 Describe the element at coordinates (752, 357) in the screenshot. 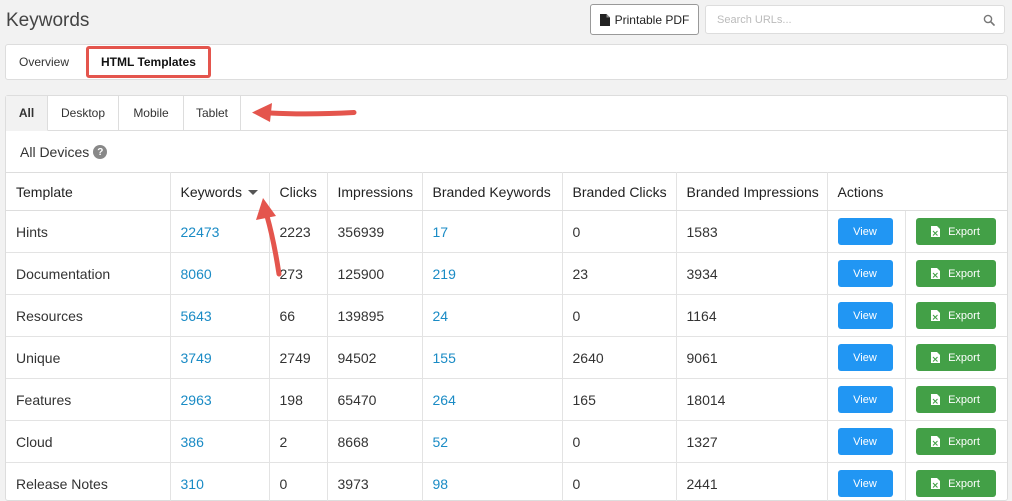

I see `cell-branded-impressions: 9061` at that location.